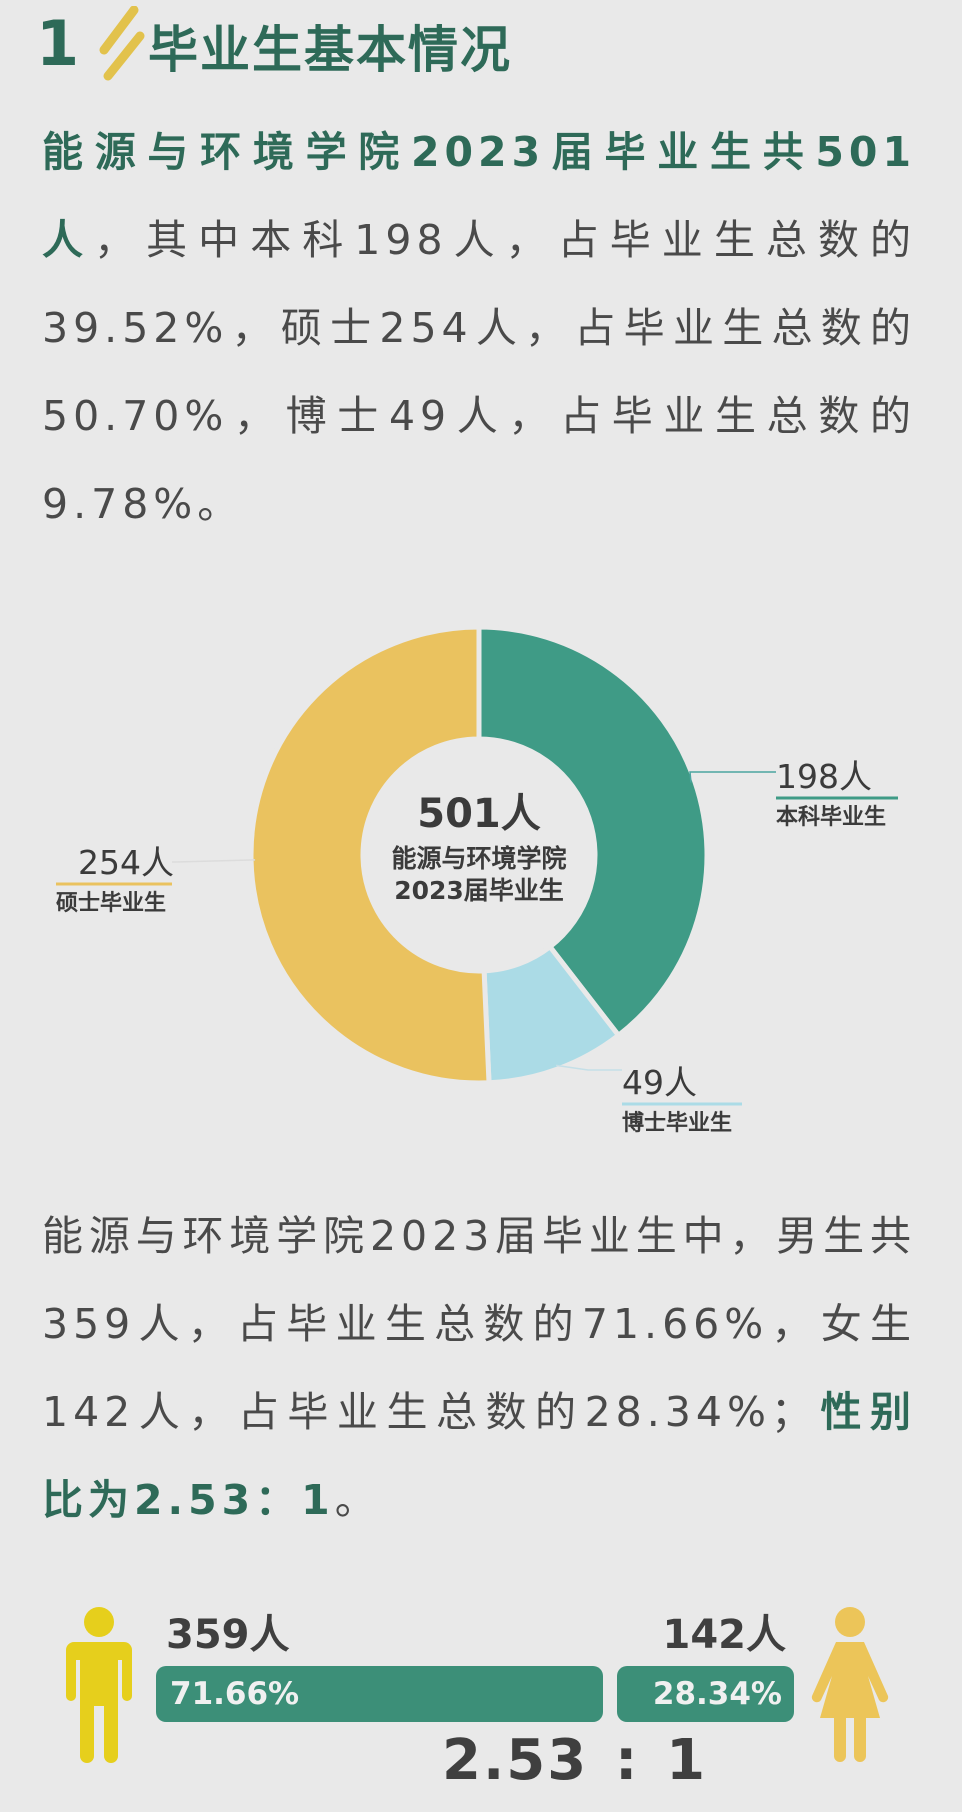 Image resolution: width=962 pixels, height=1812 pixels. What do you see at coordinates (228, 1635) in the screenshot?
I see `male-count: 359人` at bounding box center [228, 1635].